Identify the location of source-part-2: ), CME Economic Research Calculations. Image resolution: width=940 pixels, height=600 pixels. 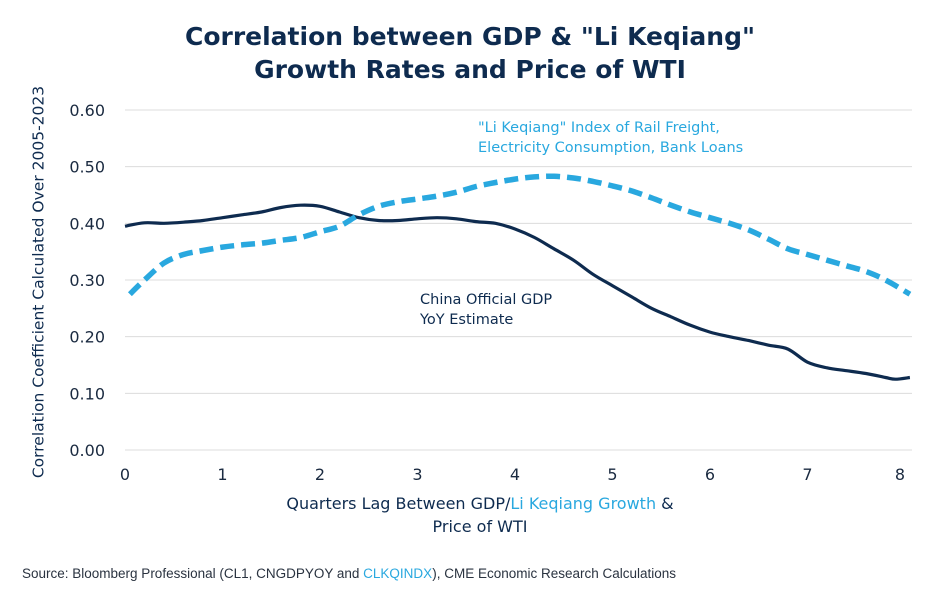
(554, 573).